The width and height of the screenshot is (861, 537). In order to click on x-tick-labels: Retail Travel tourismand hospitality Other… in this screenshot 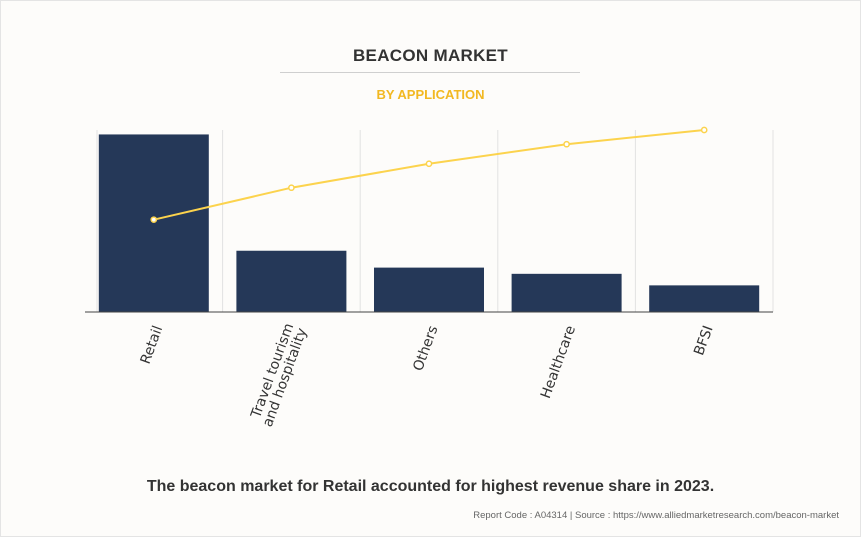, I will do `click(427, 375)`.